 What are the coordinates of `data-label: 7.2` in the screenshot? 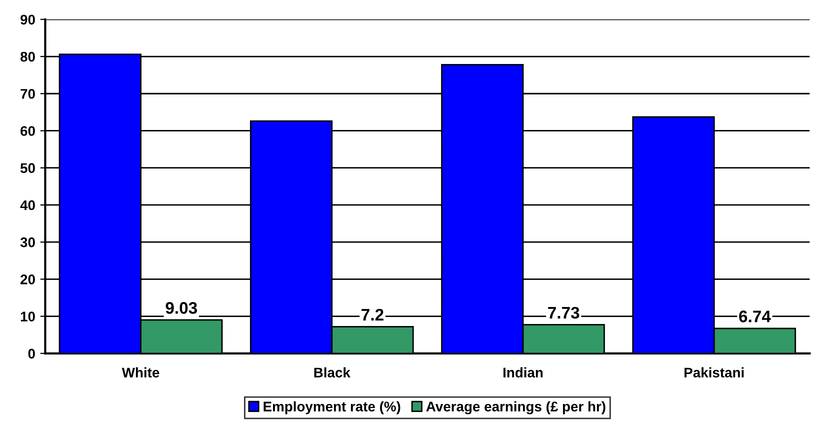 It's located at (373, 314).